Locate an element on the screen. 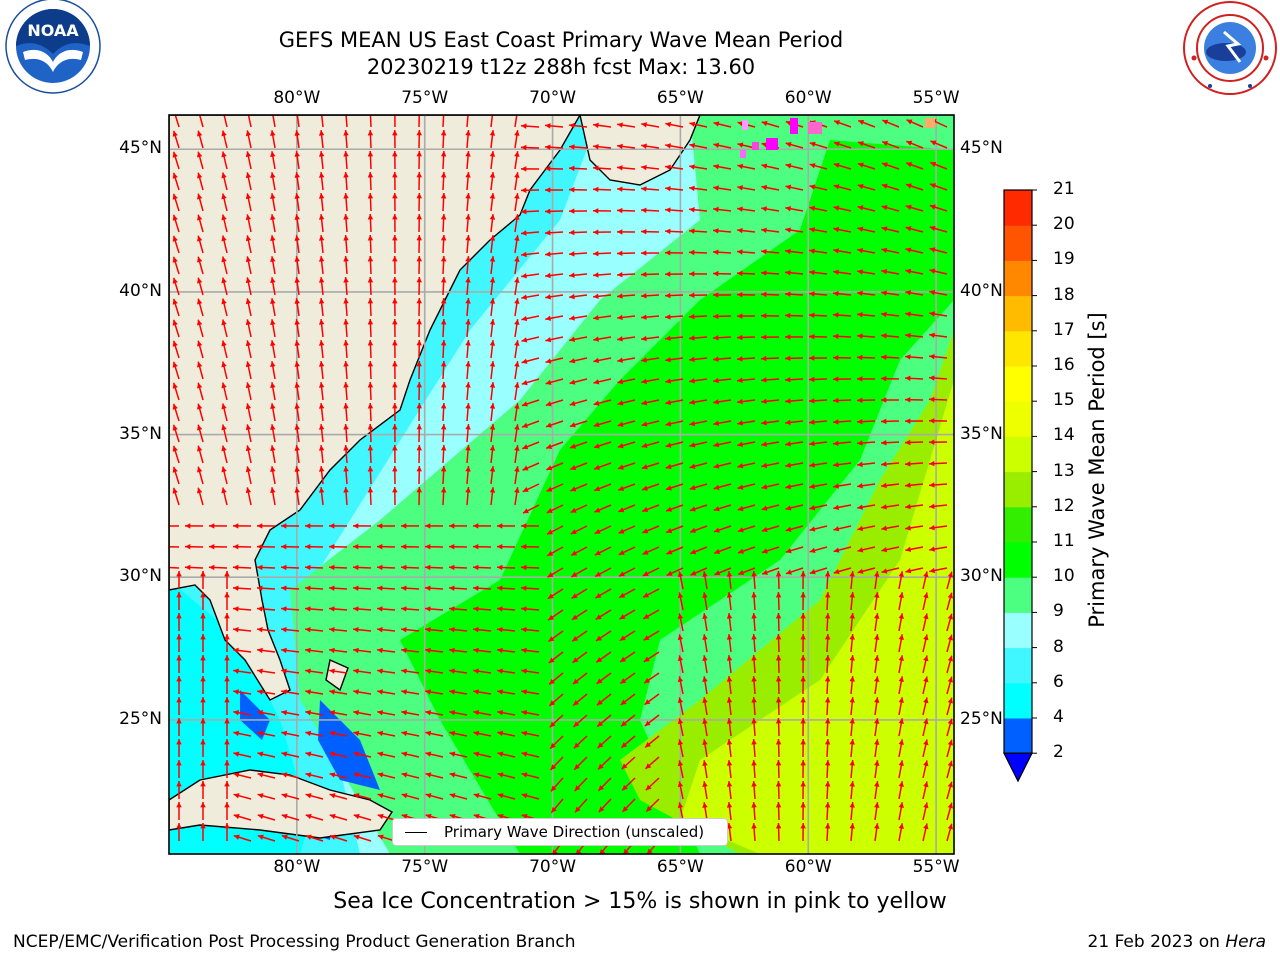 Image resolution: width=1280 pixels, height=960 pixels. sea-ice-cell is located at coordinates (794, 126).